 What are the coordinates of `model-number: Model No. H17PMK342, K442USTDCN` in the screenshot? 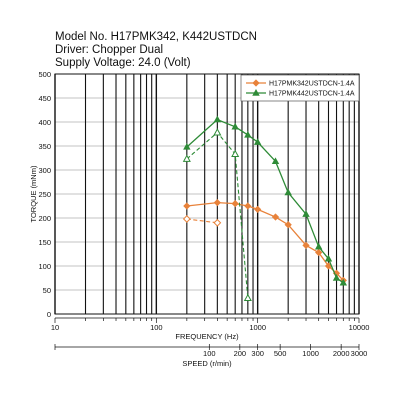 It's located at (156, 37).